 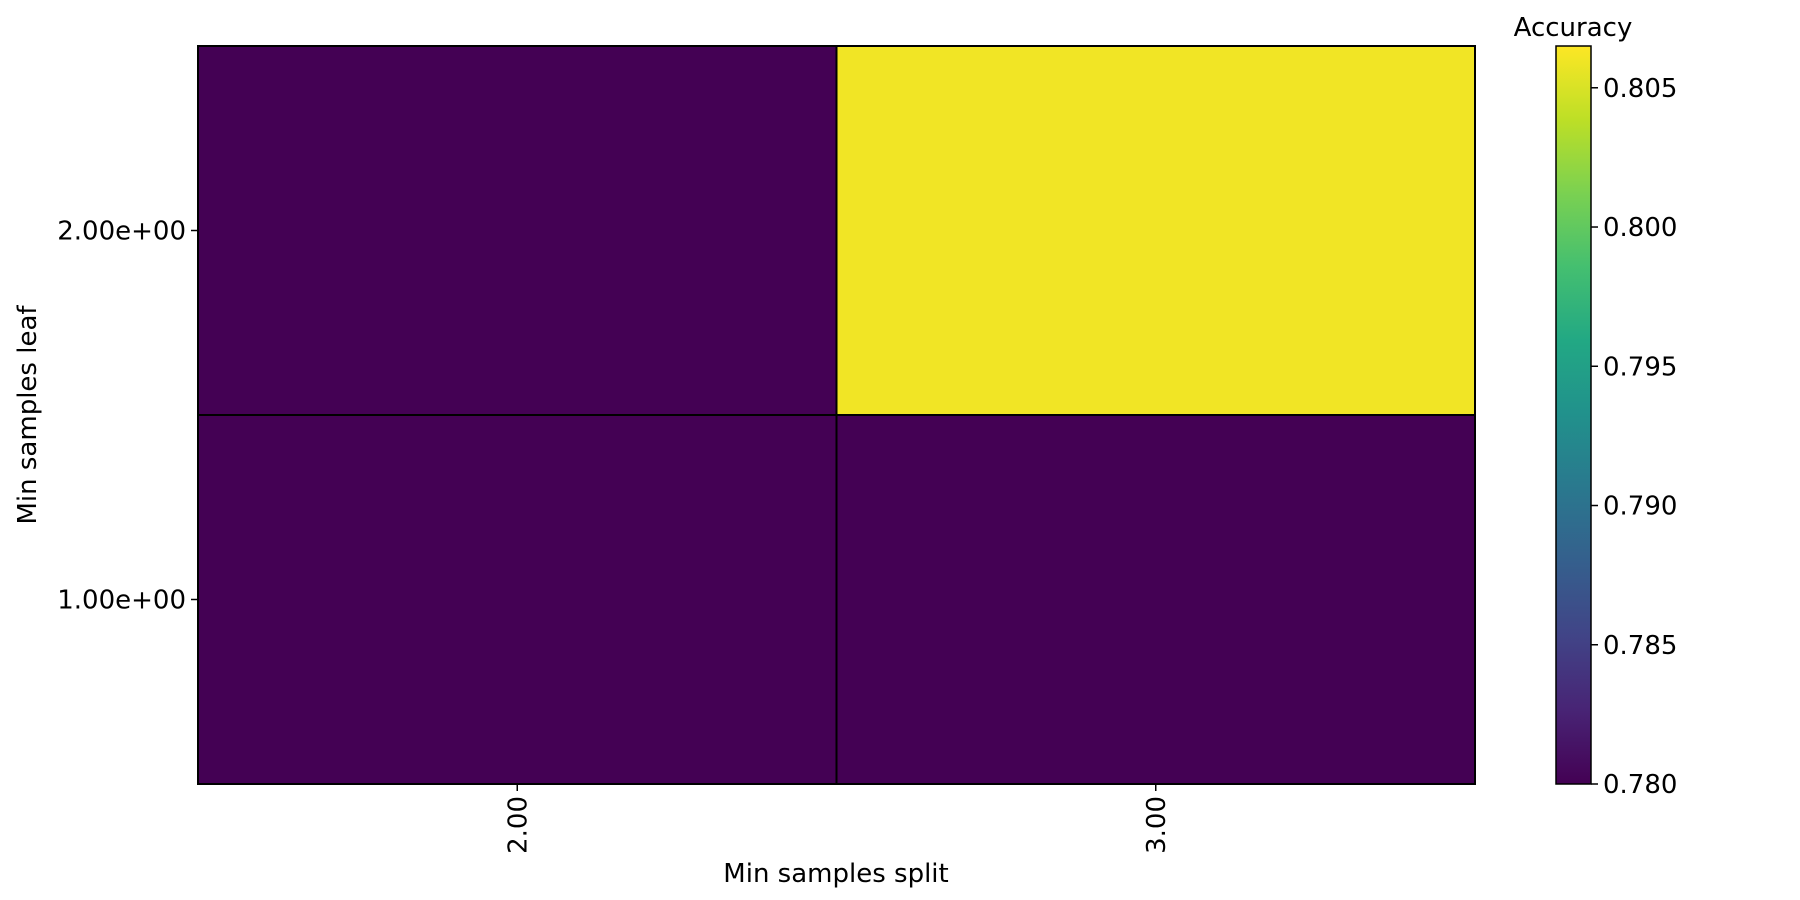 I want to click on x-tick-label: 3.00, so click(x=1157, y=825).